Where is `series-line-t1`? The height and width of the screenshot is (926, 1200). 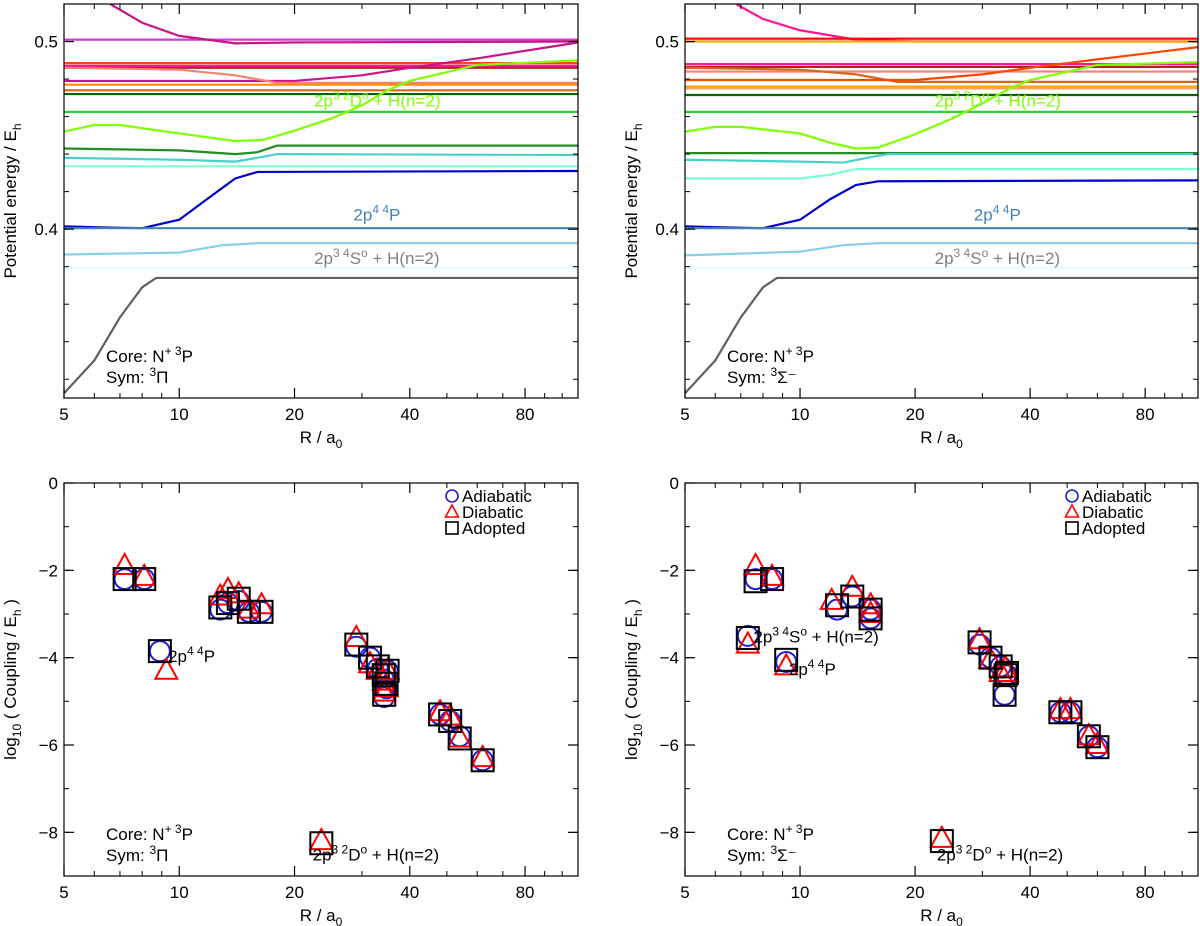 series-line-t1 is located at coordinates (966, 23).